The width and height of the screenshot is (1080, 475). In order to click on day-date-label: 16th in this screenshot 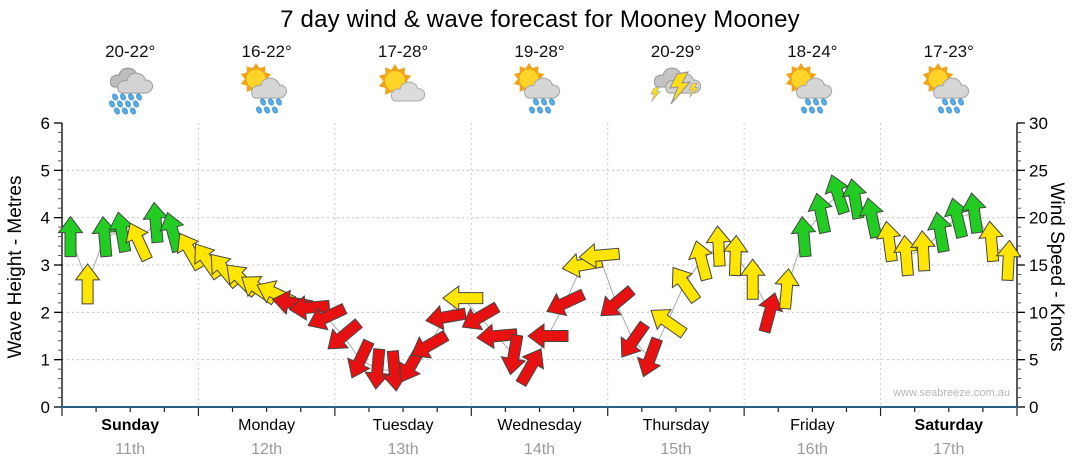, I will do `click(812, 449)`.